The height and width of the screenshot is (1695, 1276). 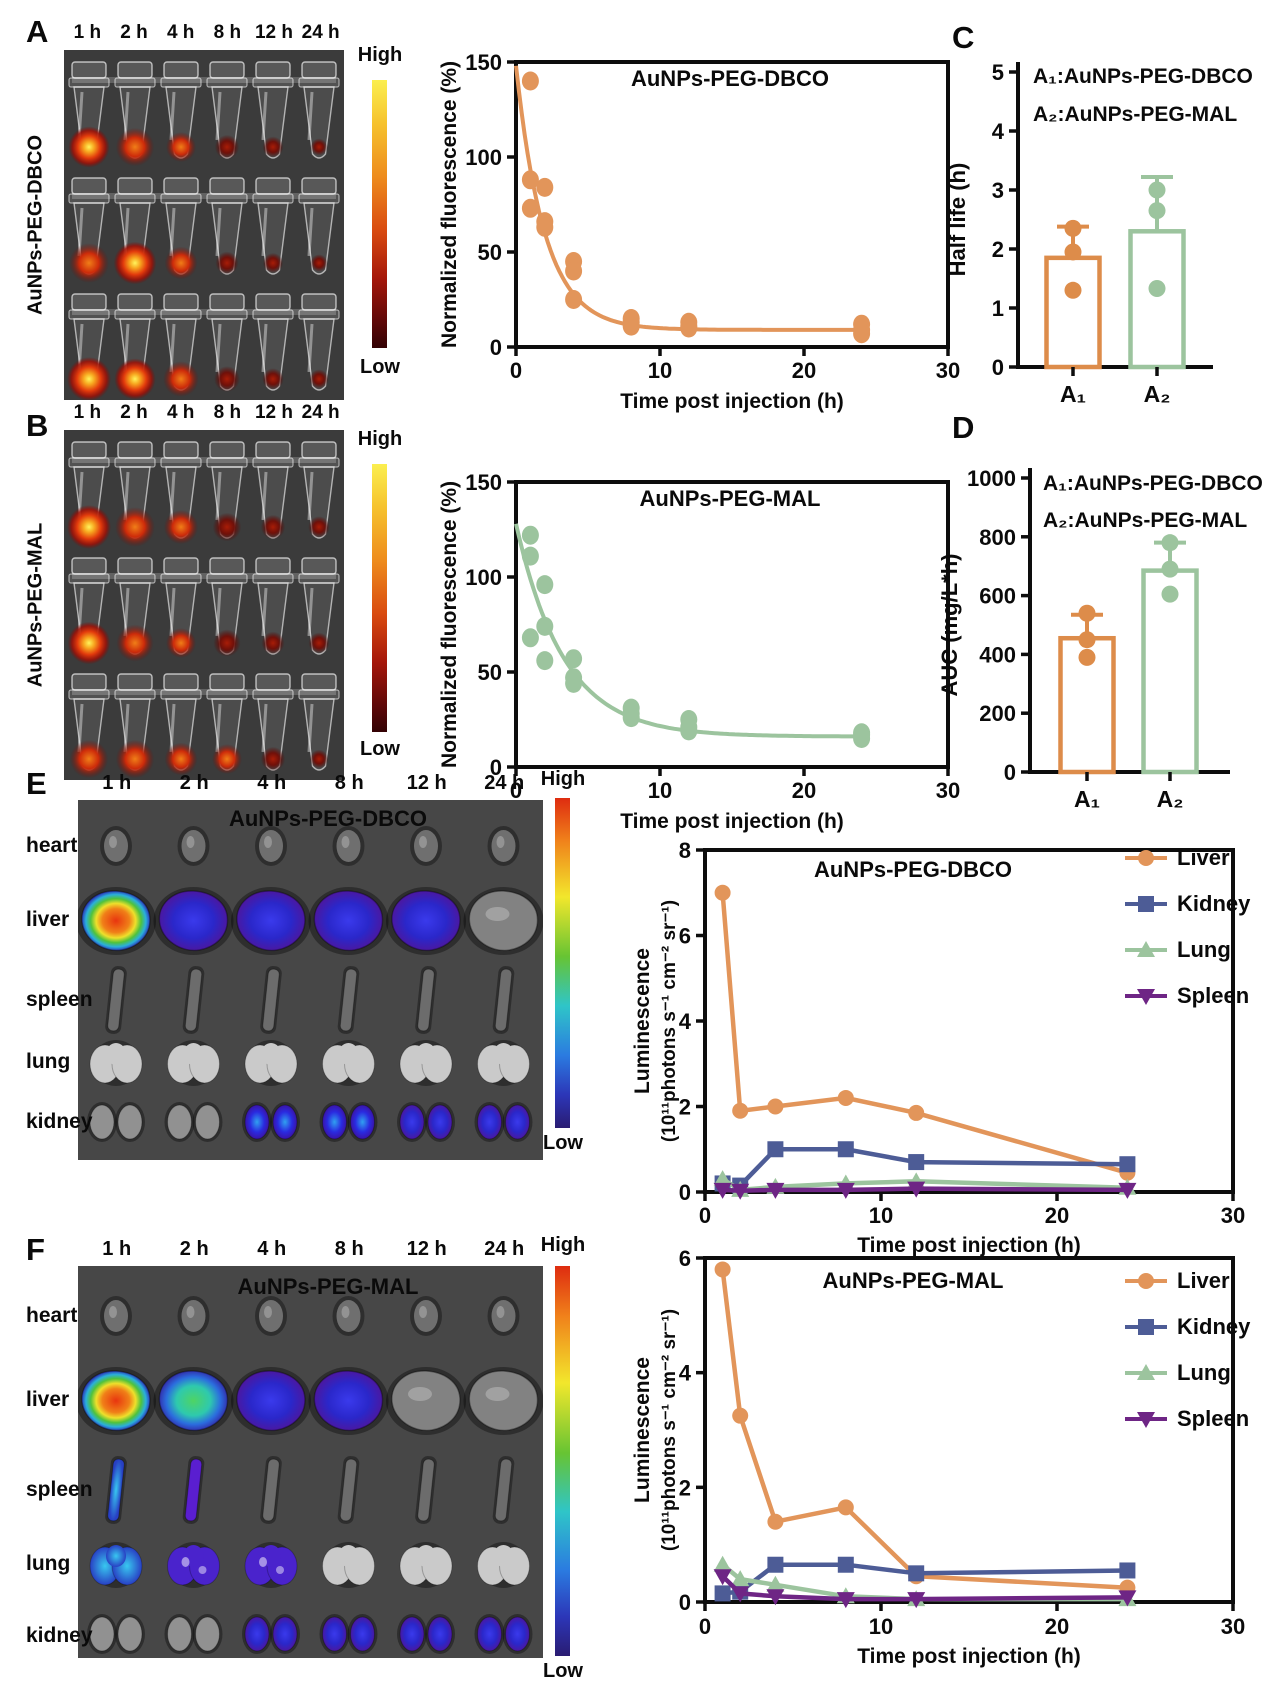 I want to click on bar-A₂, so click(x=1157, y=299).